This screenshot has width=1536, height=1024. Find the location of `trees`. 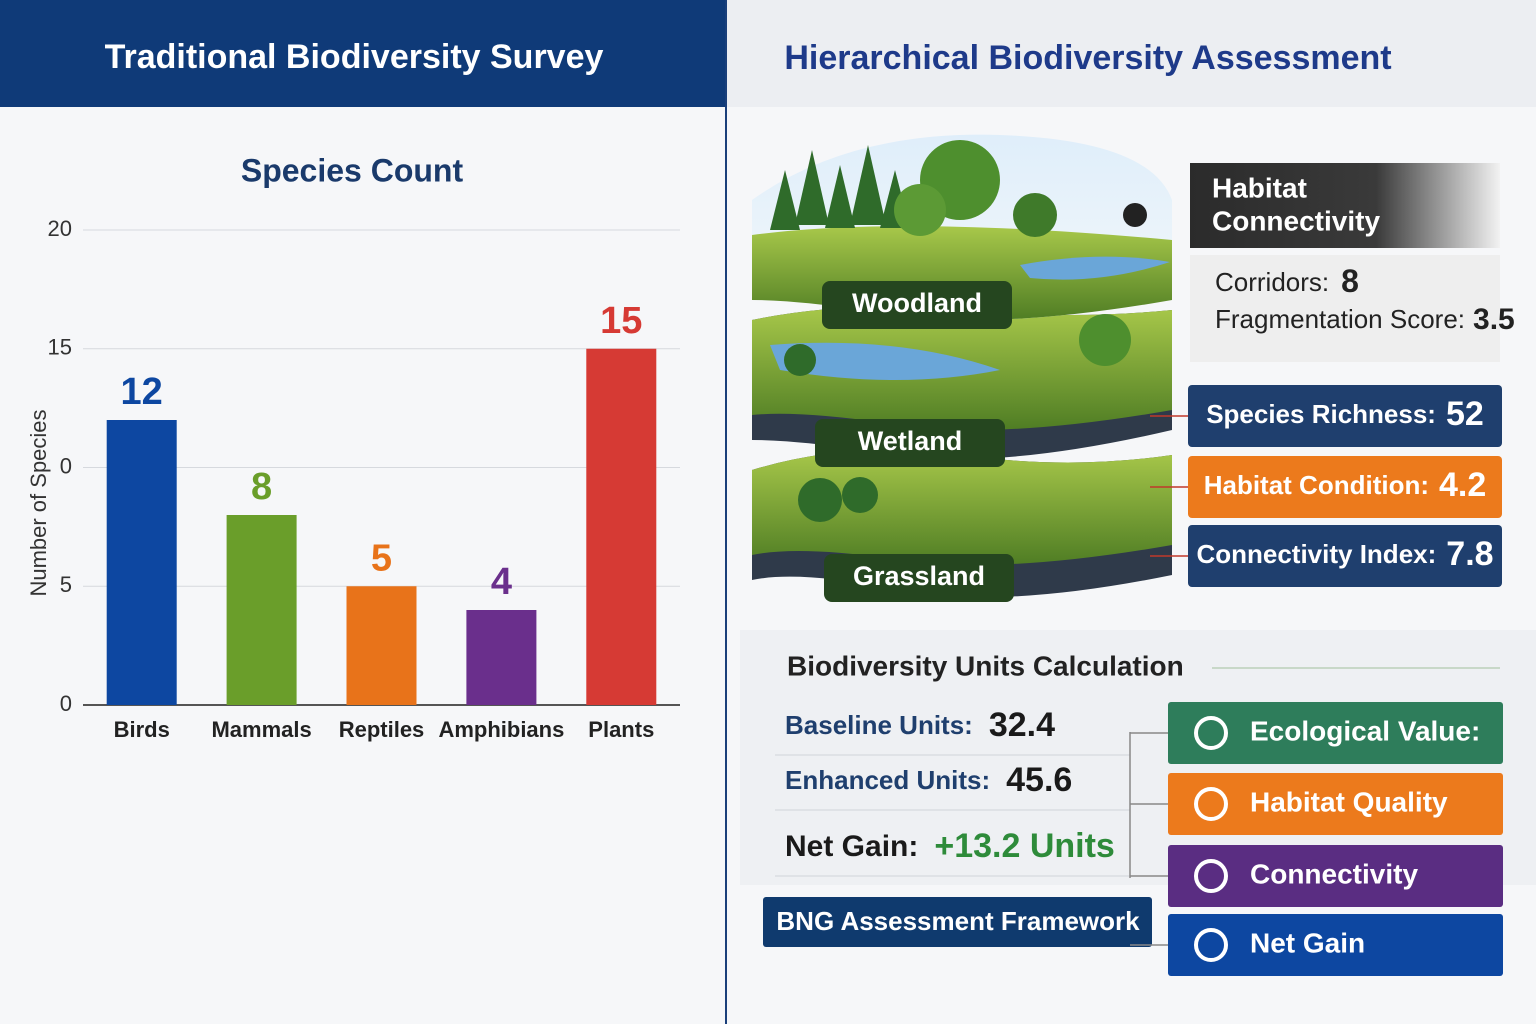

trees is located at coordinates (958, 331).